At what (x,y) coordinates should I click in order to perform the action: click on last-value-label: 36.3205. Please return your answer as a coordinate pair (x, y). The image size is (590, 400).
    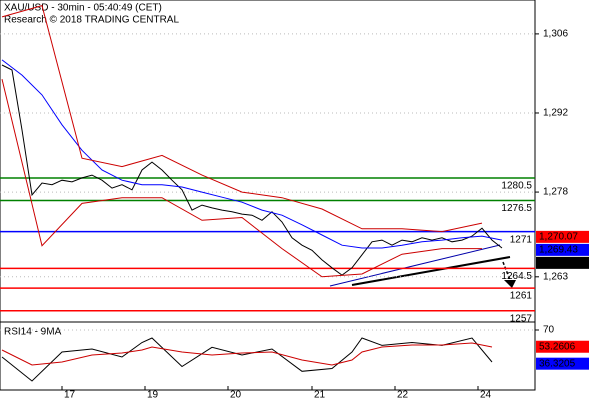
    Looking at the image, I should click on (557, 363).